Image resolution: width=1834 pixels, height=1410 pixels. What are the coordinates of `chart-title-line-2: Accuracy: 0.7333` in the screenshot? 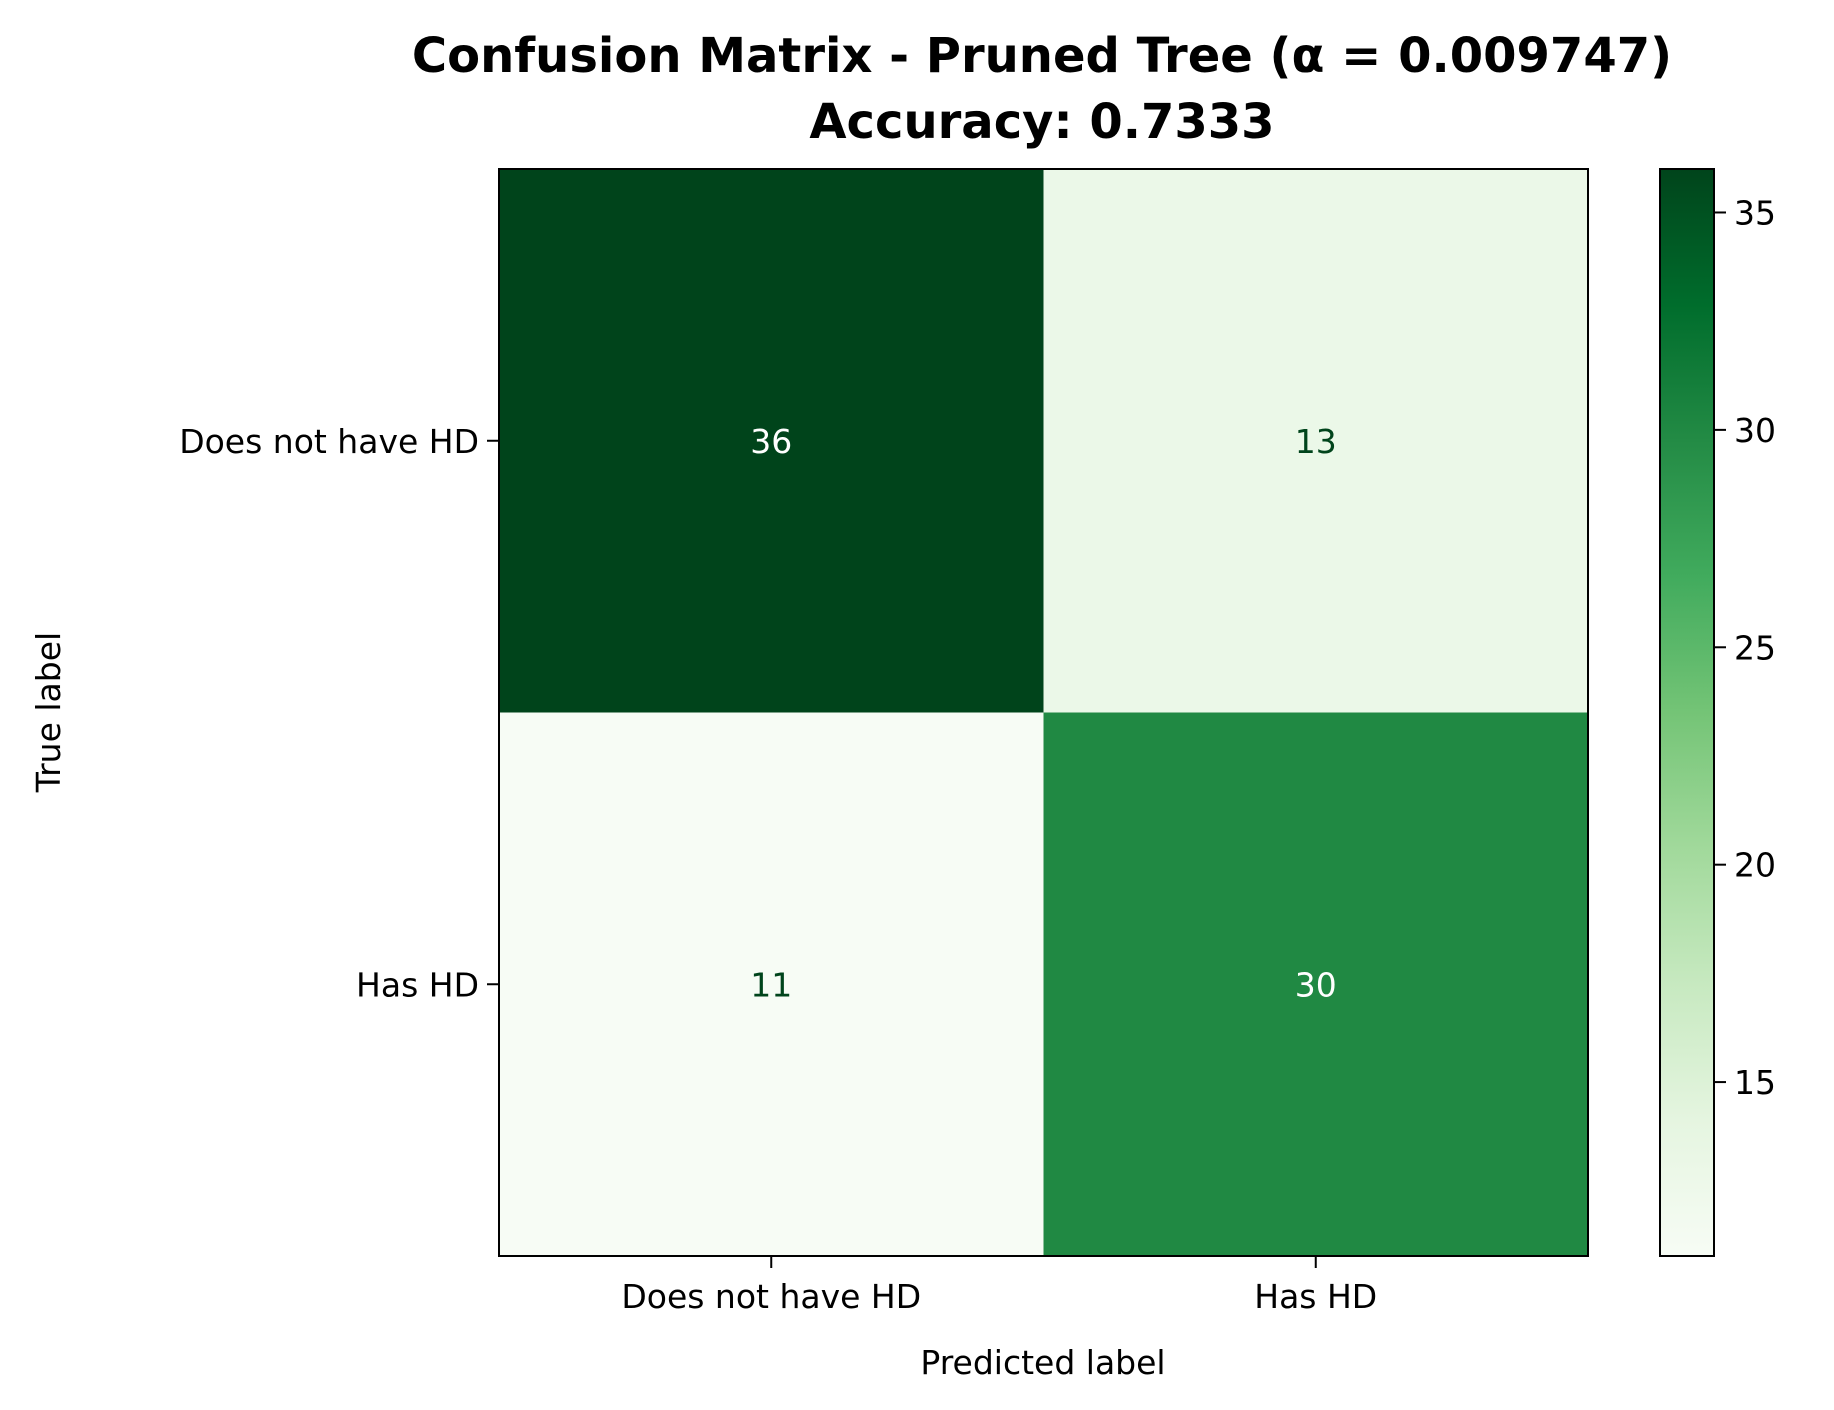 It's located at (1041, 122).